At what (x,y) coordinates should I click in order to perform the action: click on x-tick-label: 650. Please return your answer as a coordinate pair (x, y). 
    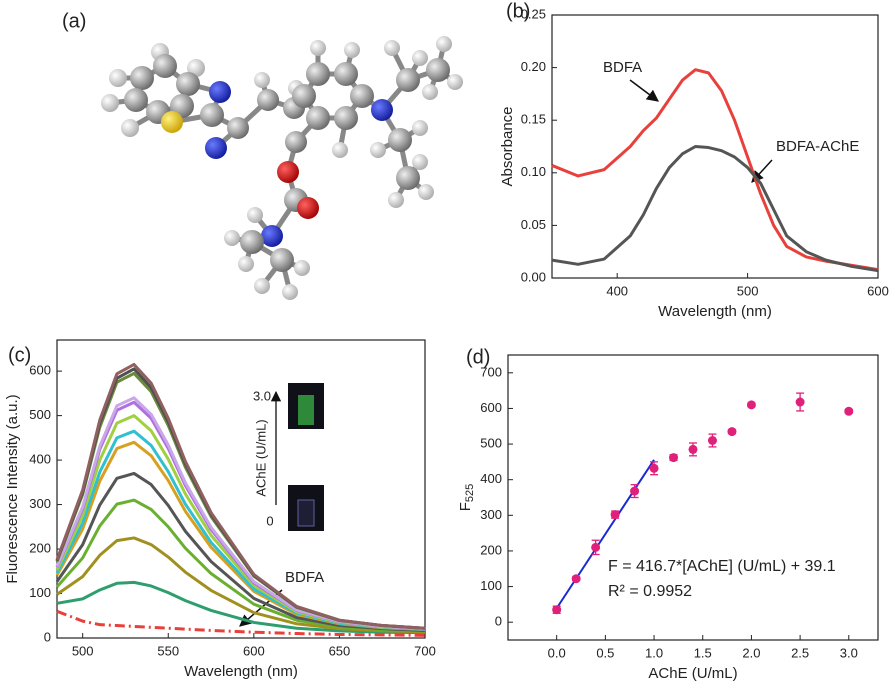
    Looking at the image, I should click on (340, 650).